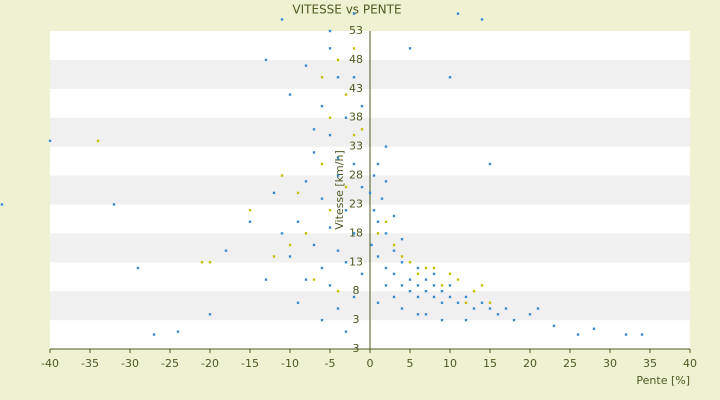 This screenshot has height=400, width=720. I want to click on x-tick-label: -25, so click(170, 363).